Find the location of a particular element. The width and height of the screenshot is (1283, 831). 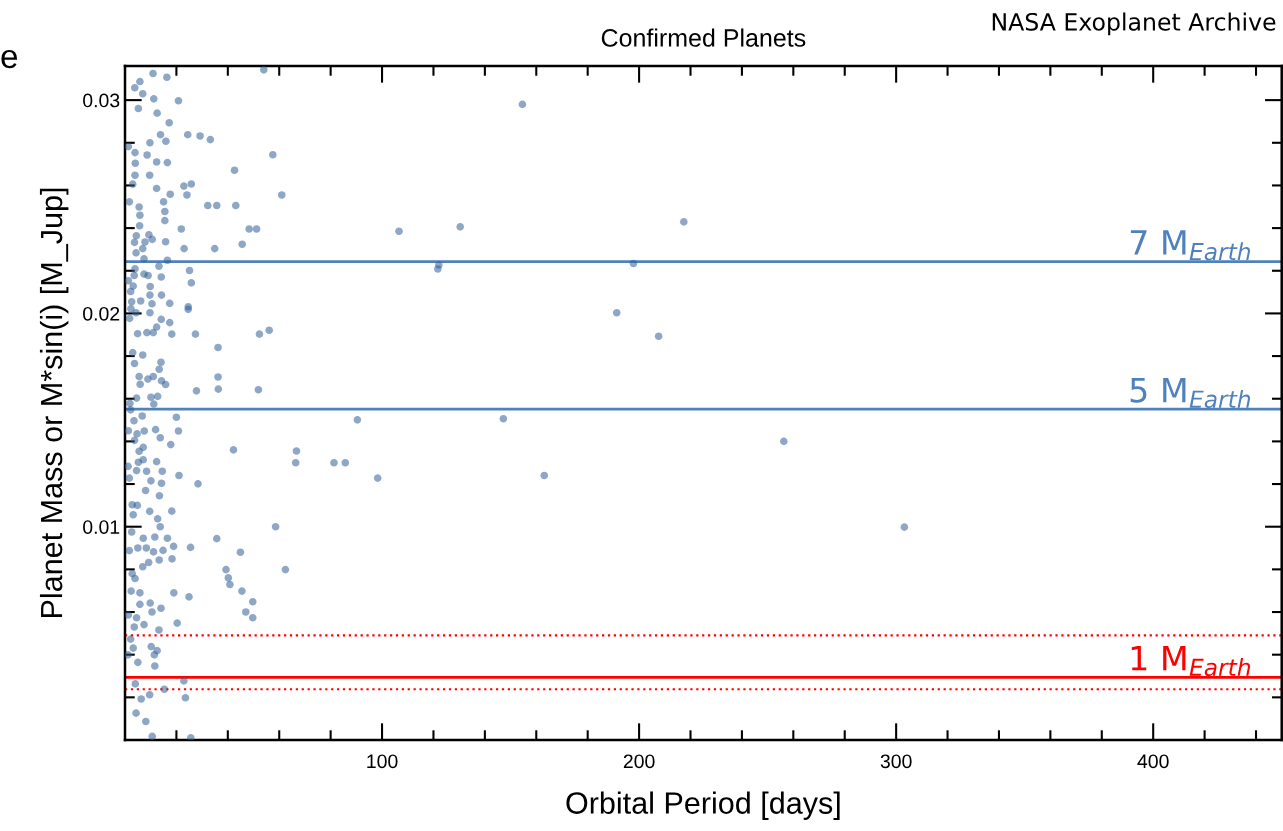

y-tick-label: 0.01 is located at coordinates (101, 527).